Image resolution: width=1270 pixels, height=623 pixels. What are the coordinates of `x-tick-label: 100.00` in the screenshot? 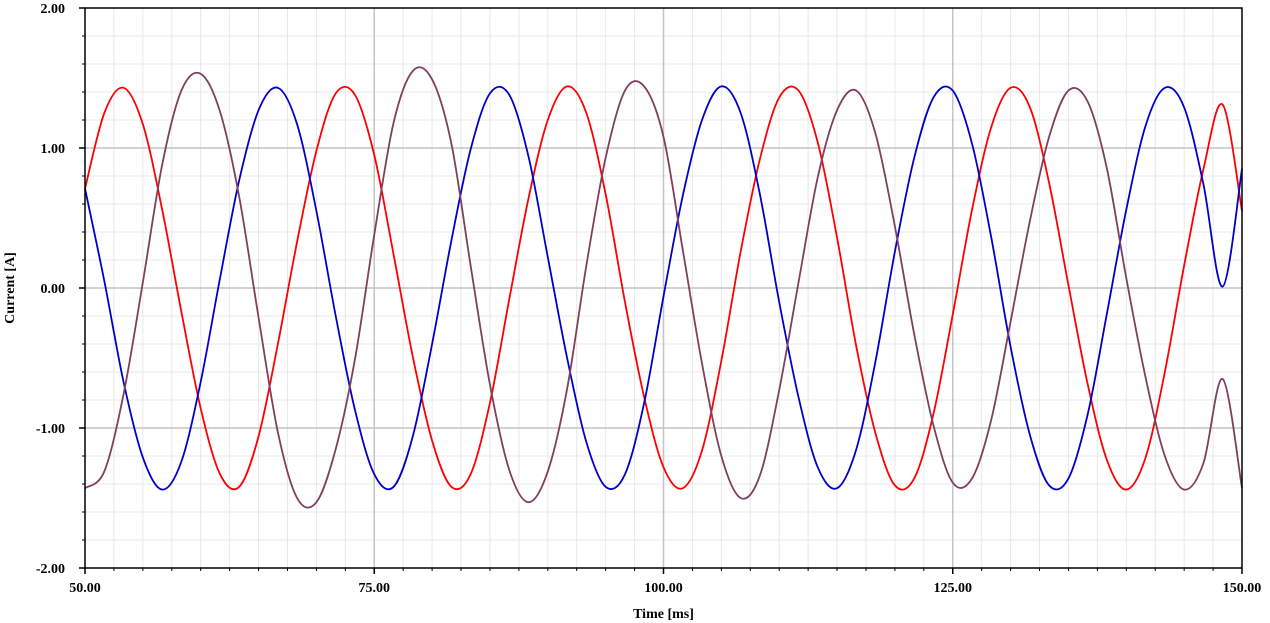 It's located at (663, 588).